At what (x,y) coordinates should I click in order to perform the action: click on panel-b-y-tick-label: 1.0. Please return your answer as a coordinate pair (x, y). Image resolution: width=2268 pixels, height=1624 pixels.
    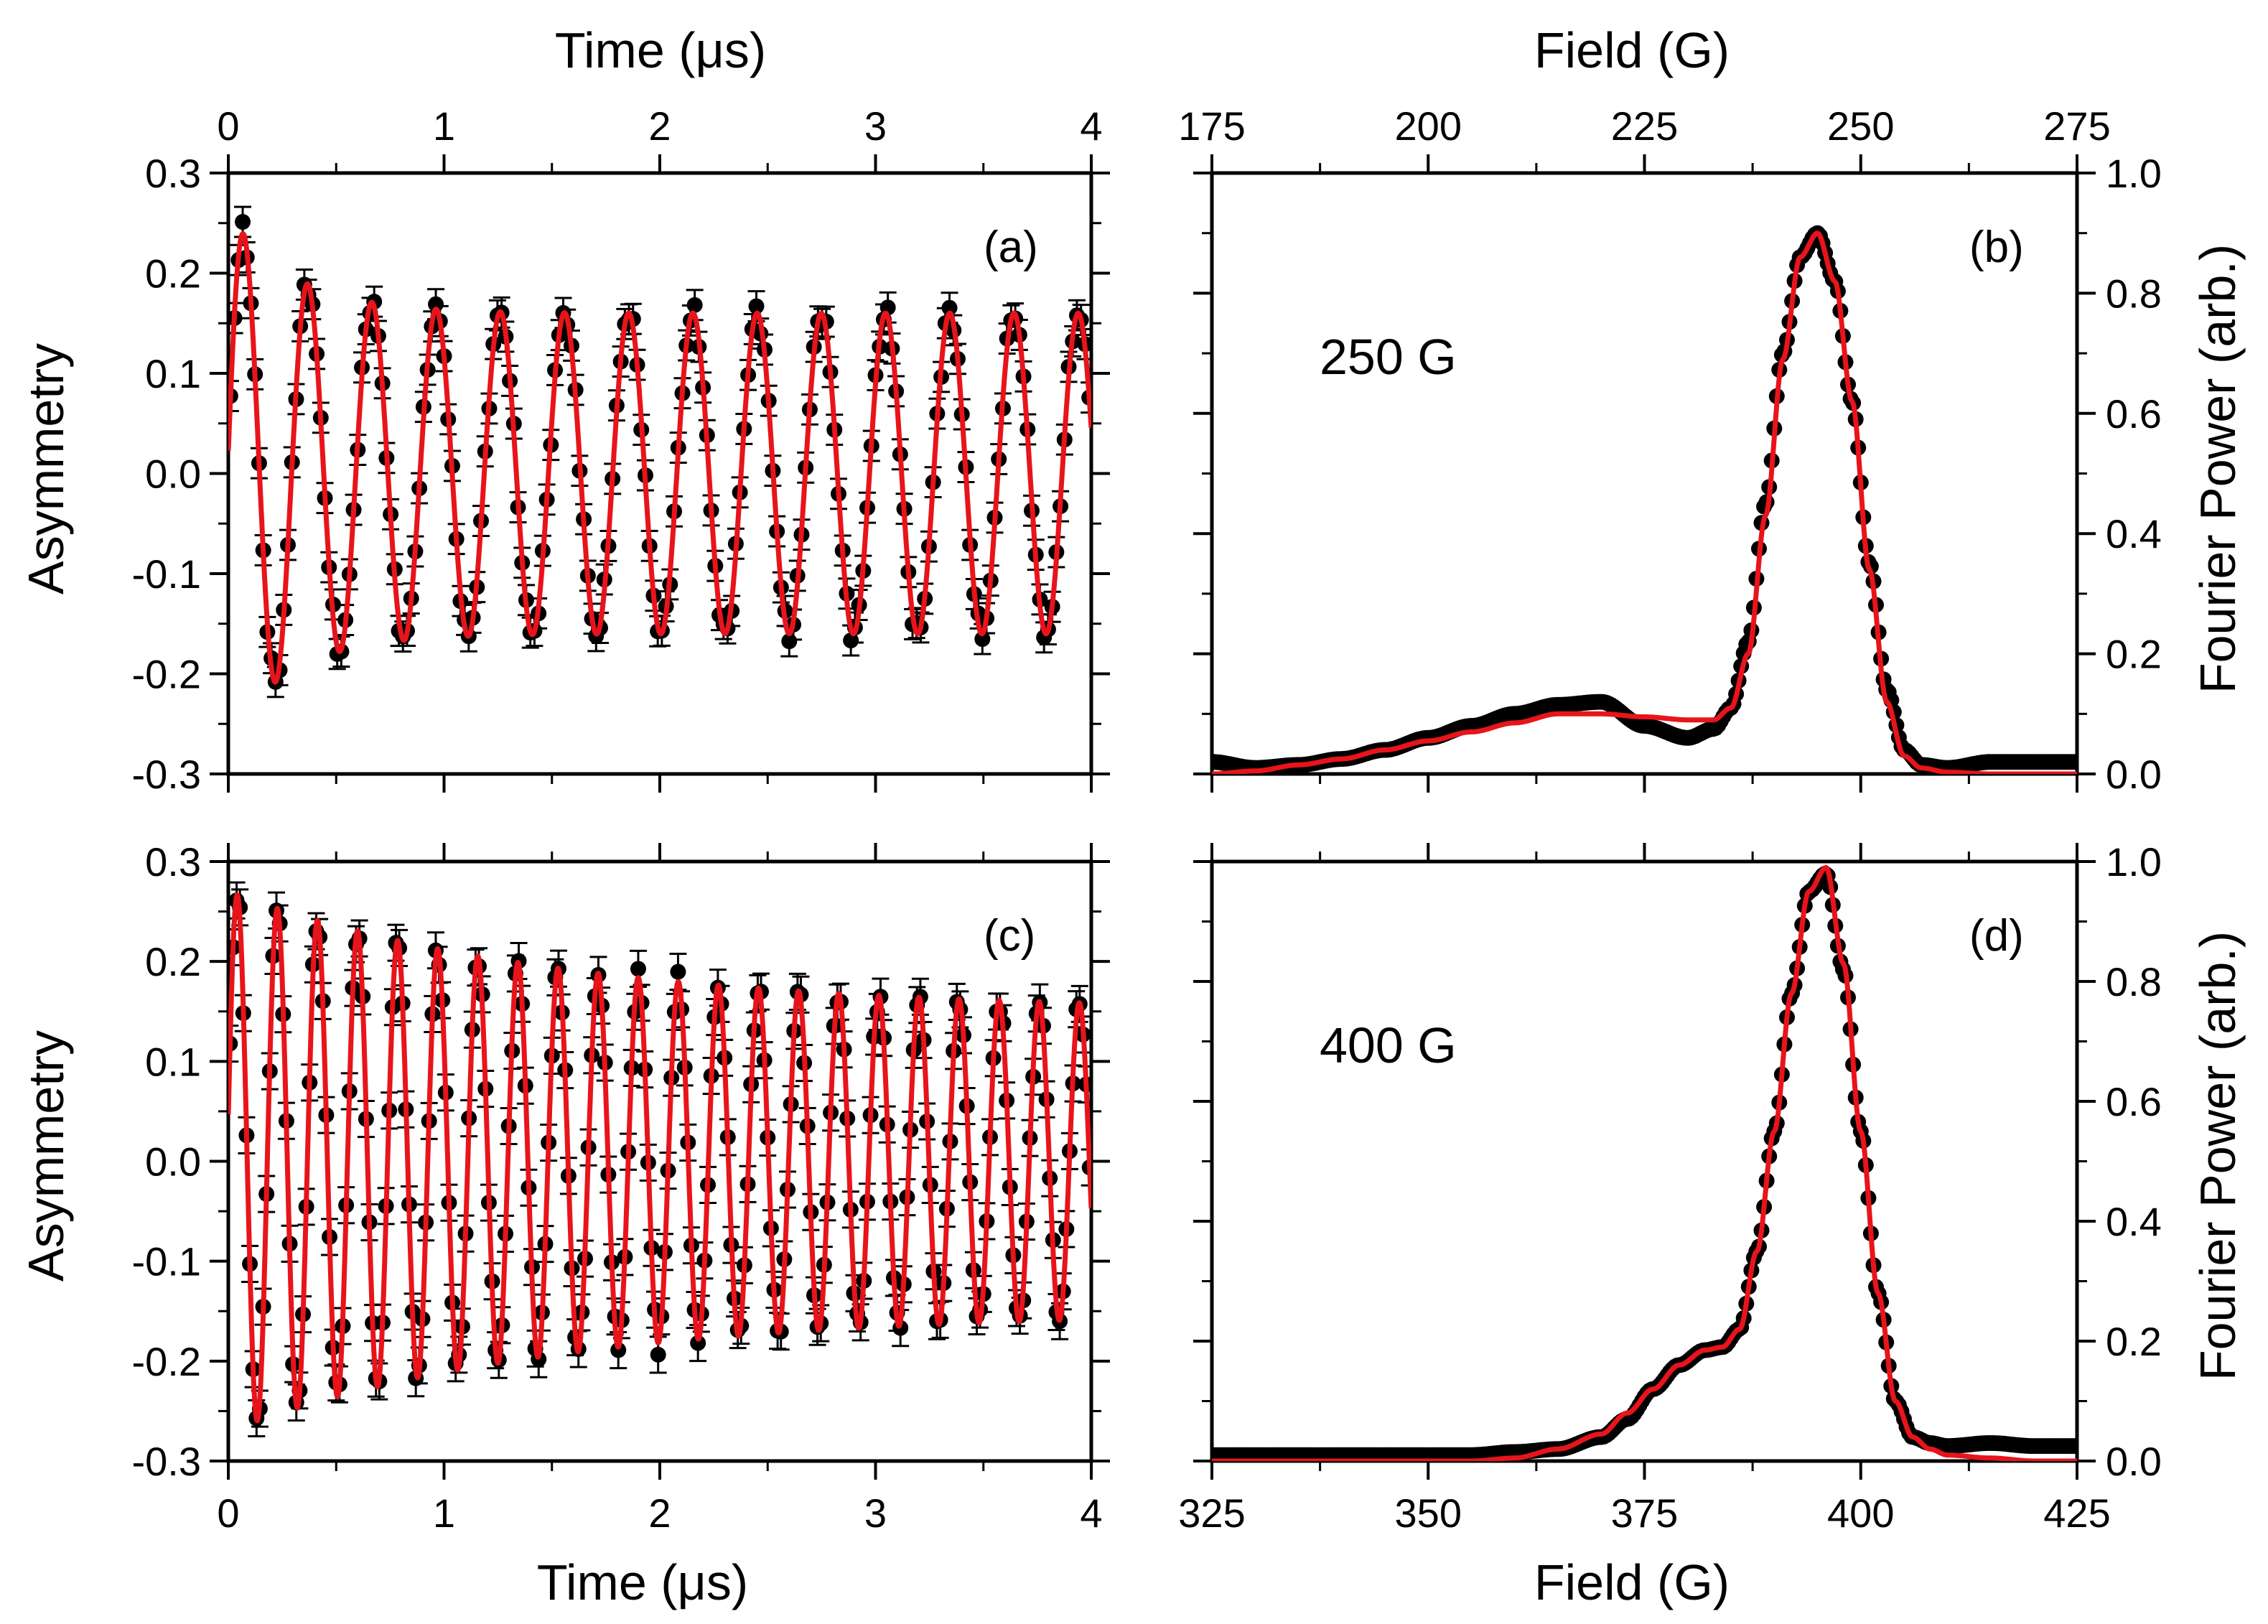
    Looking at the image, I should click on (2134, 173).